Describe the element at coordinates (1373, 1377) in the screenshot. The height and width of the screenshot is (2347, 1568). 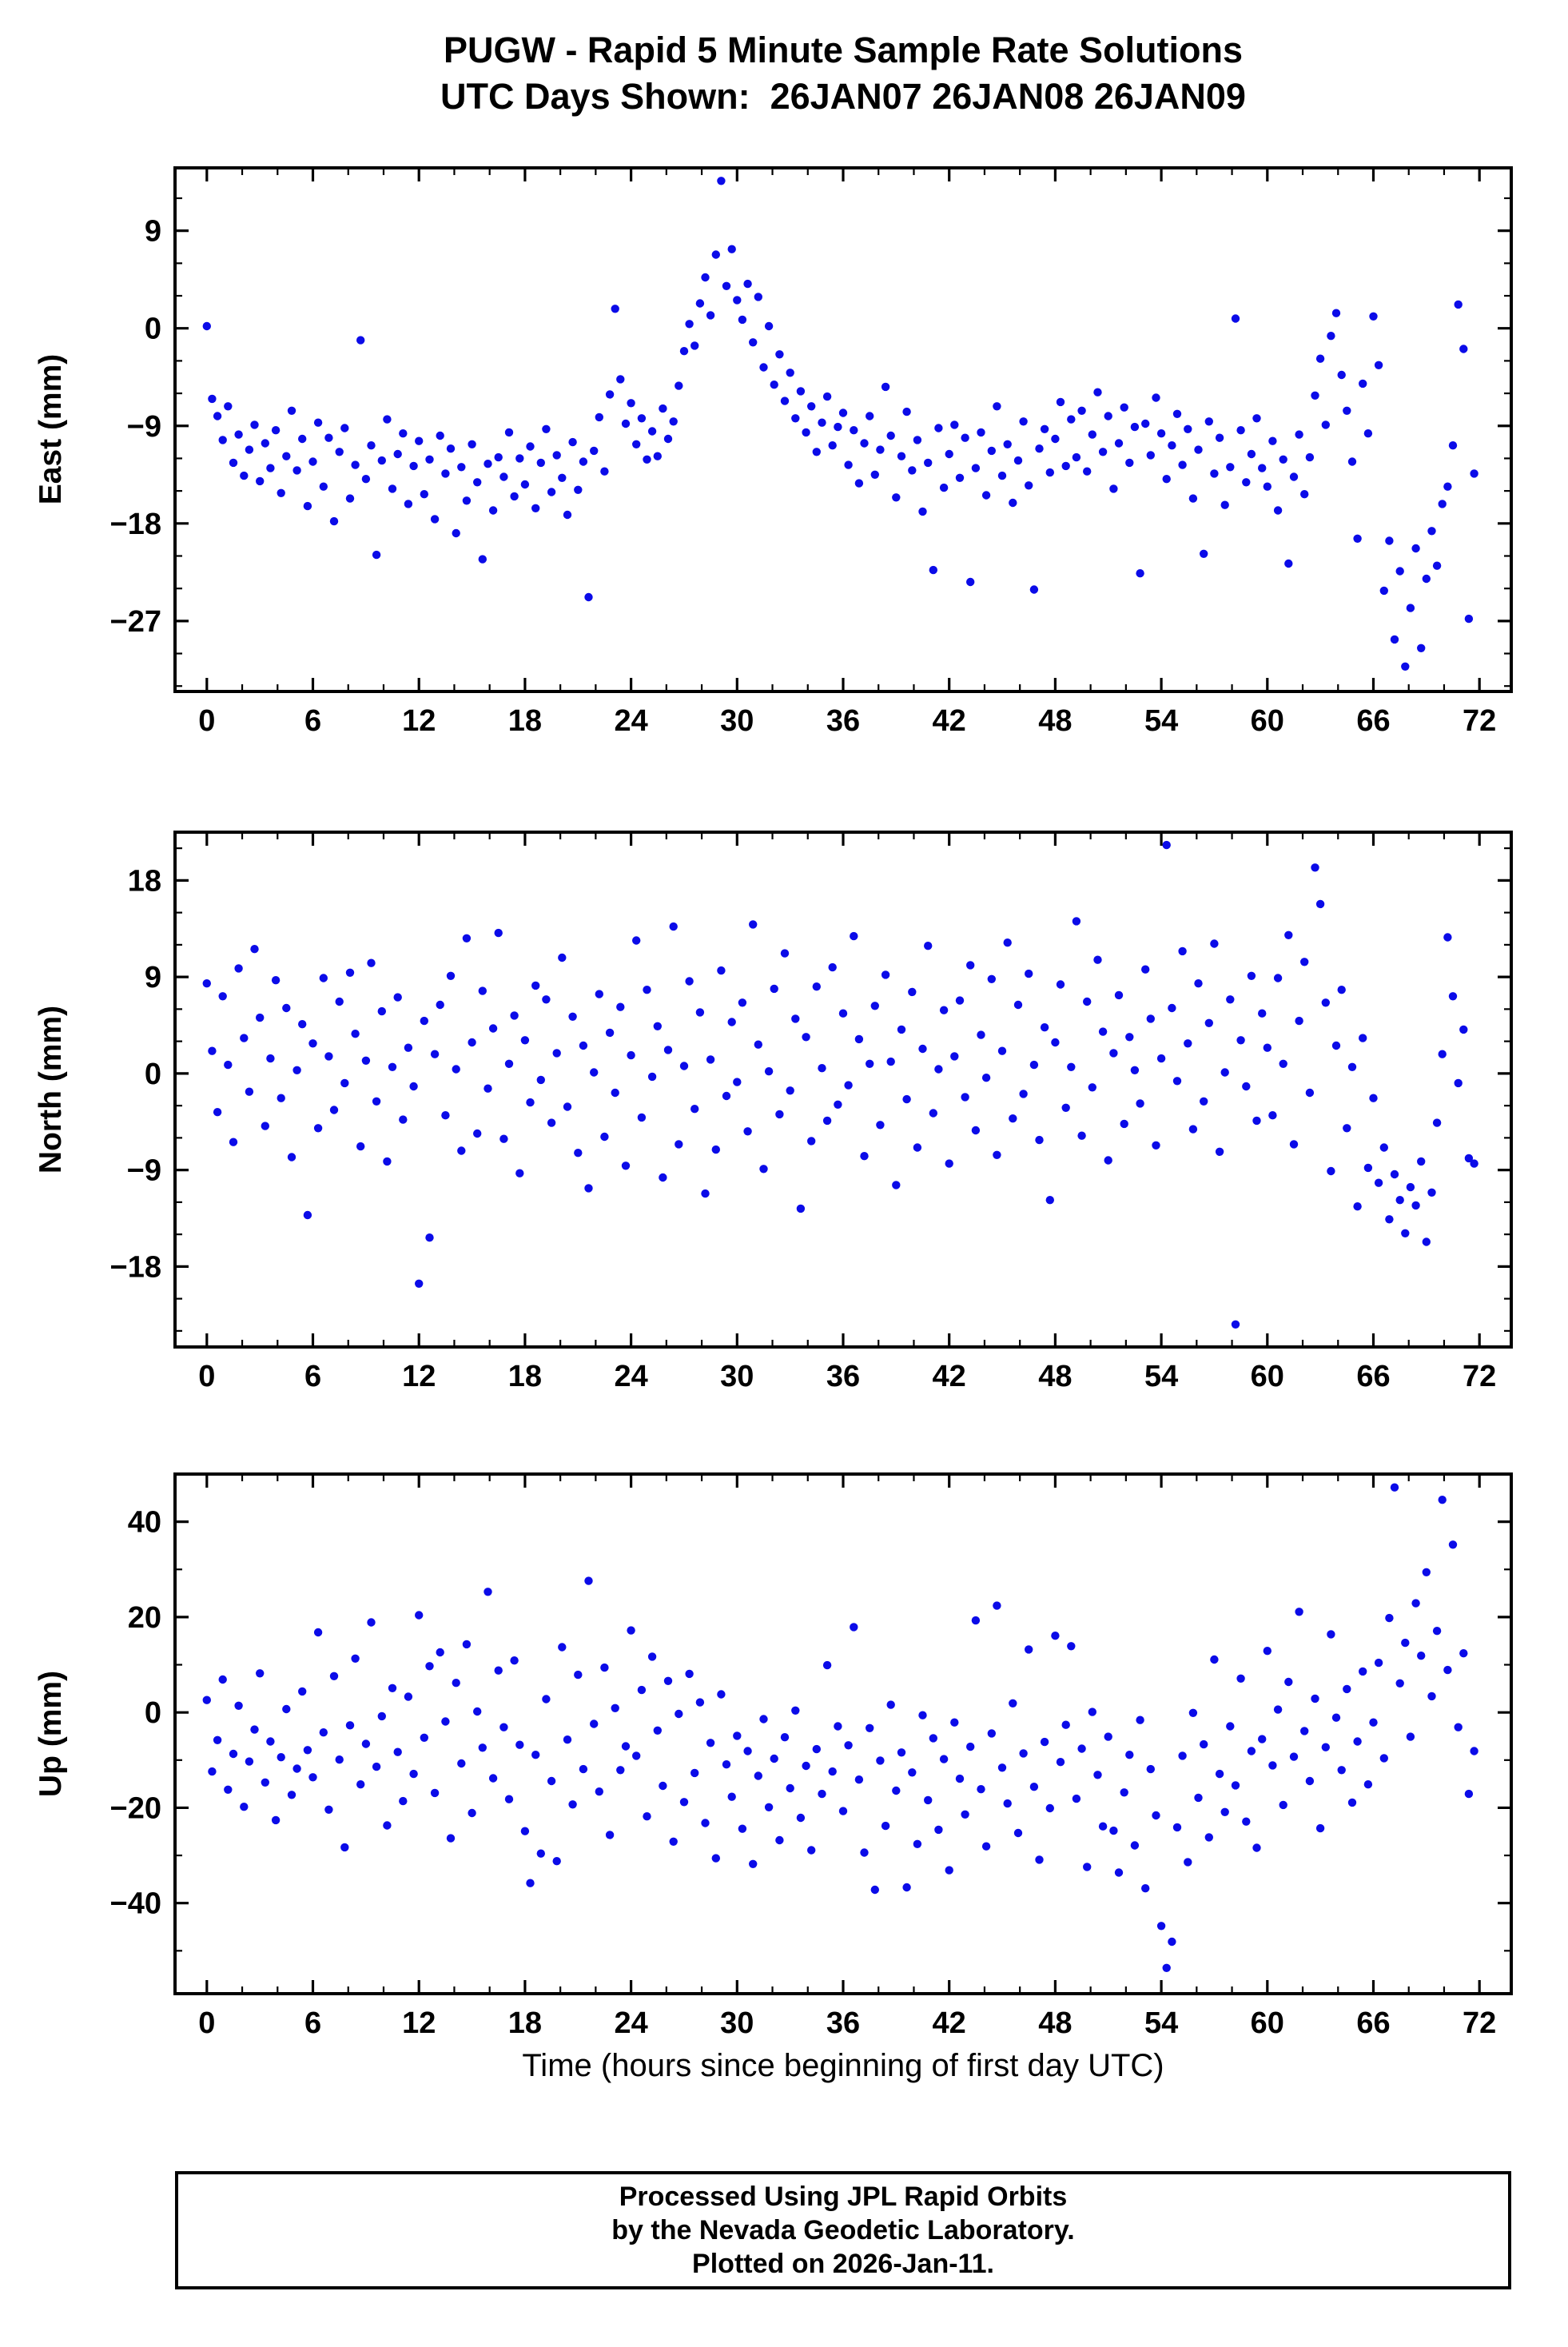
I see `x-tick-label: 66` at that location.